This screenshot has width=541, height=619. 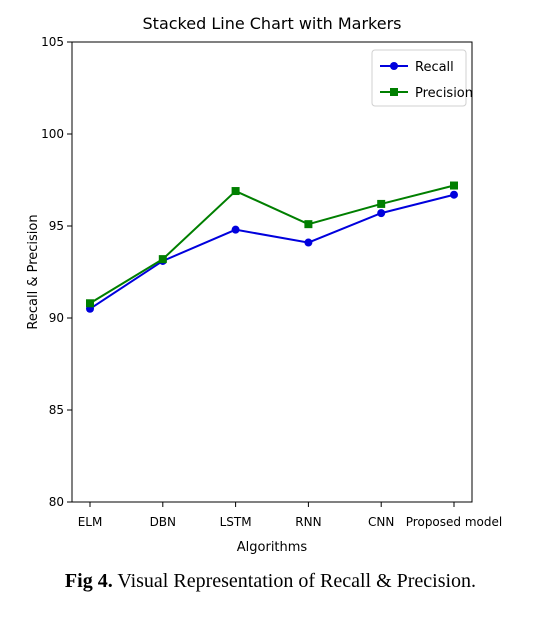 I want to click on y-axis-label: Recall & Precision, so click(x=33, y=271).